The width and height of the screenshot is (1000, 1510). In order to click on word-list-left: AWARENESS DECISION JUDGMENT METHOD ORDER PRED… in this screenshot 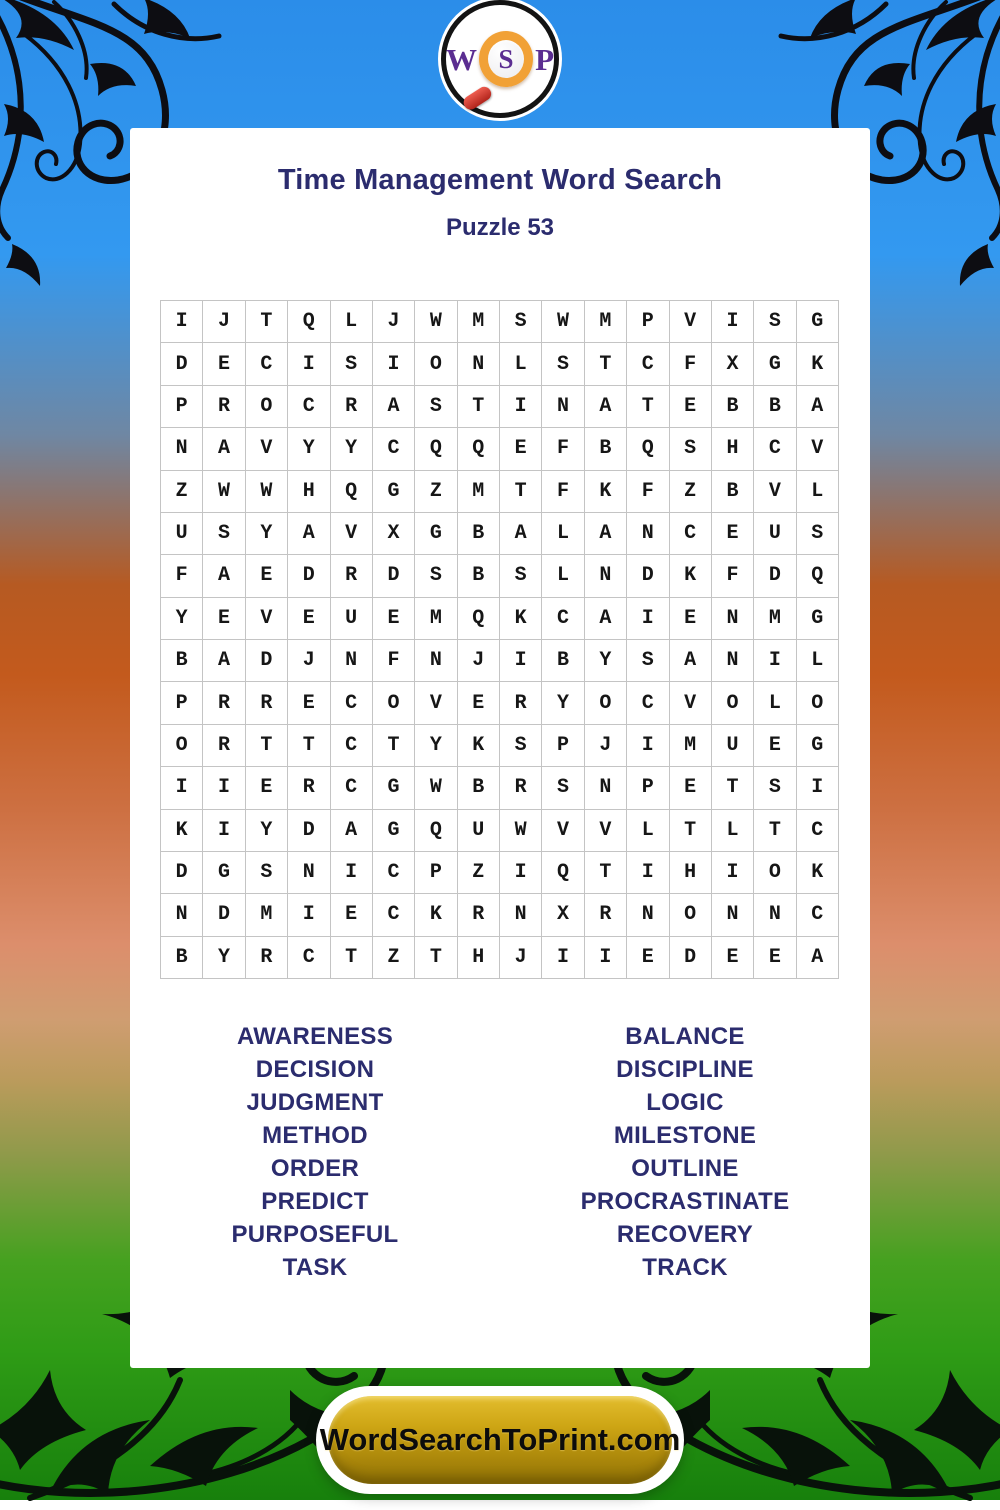, I will do `click(315, 1152)`.